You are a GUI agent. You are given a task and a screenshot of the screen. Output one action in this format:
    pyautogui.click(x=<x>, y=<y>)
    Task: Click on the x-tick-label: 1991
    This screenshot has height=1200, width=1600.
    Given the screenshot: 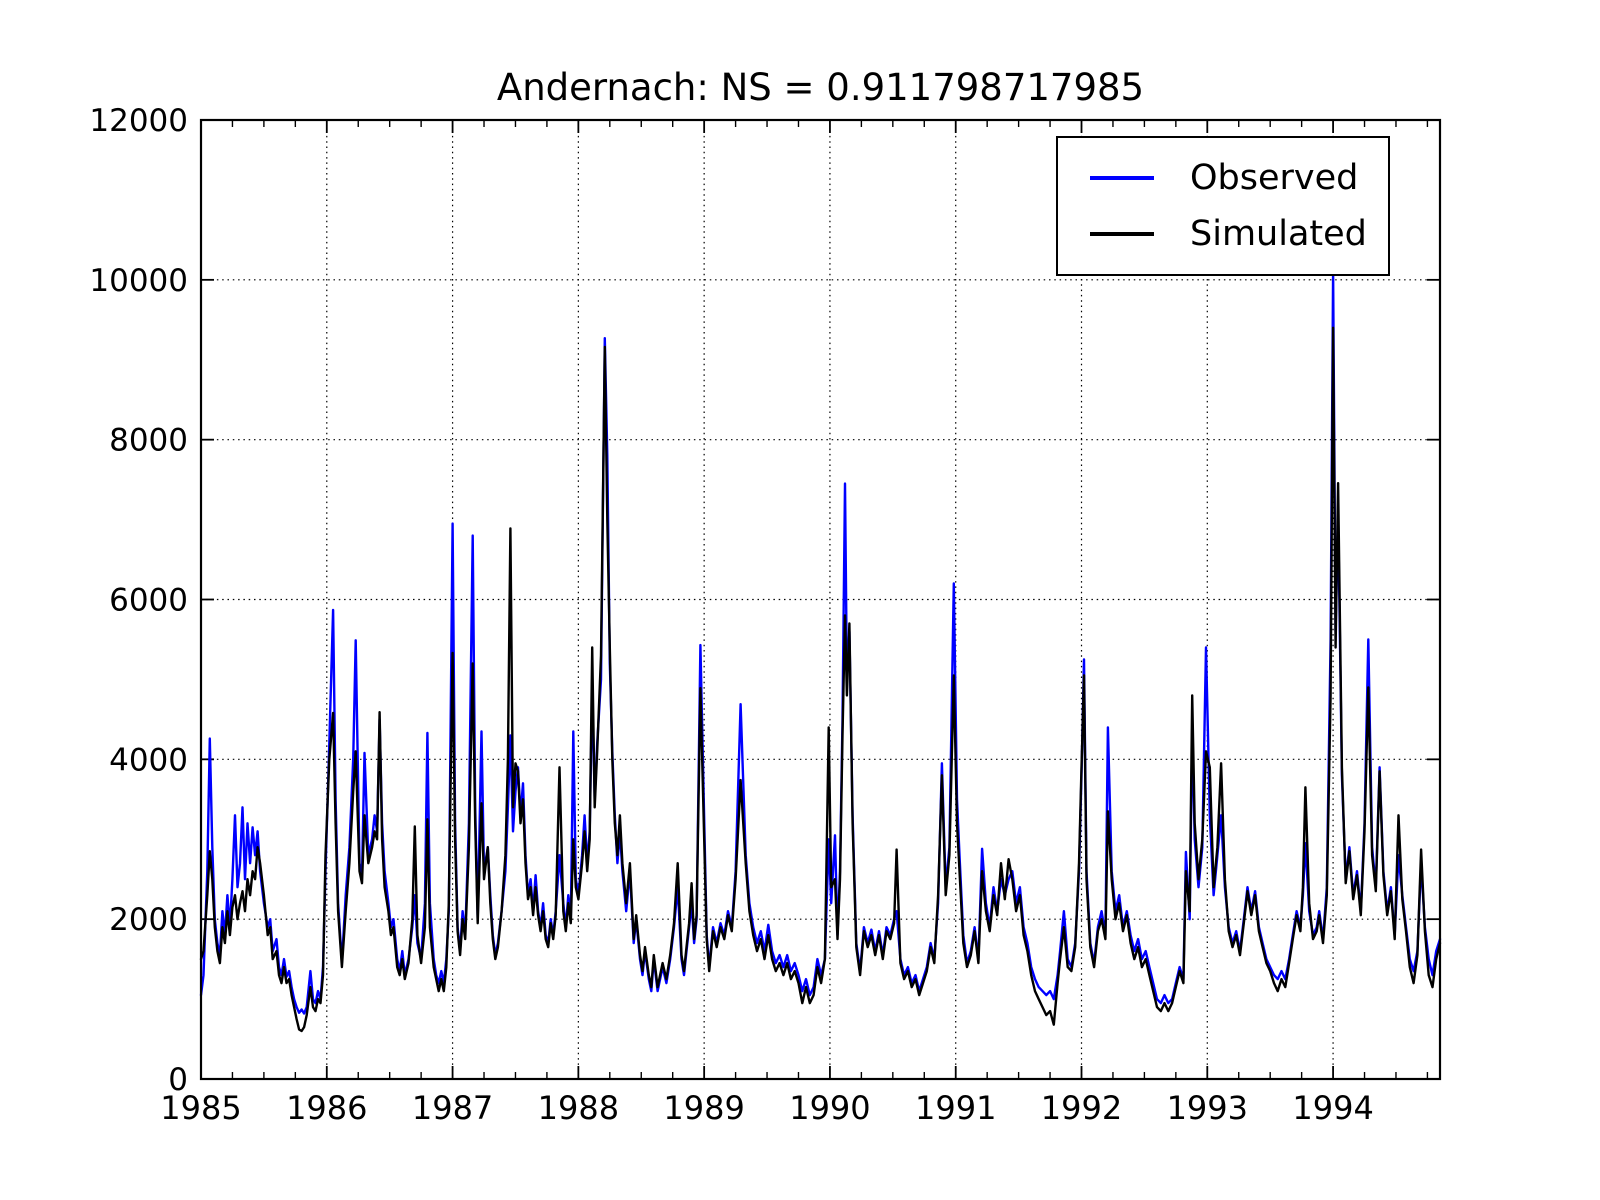 What is the action you would take?
    pyautogui.click(x=955, y=1108)
    